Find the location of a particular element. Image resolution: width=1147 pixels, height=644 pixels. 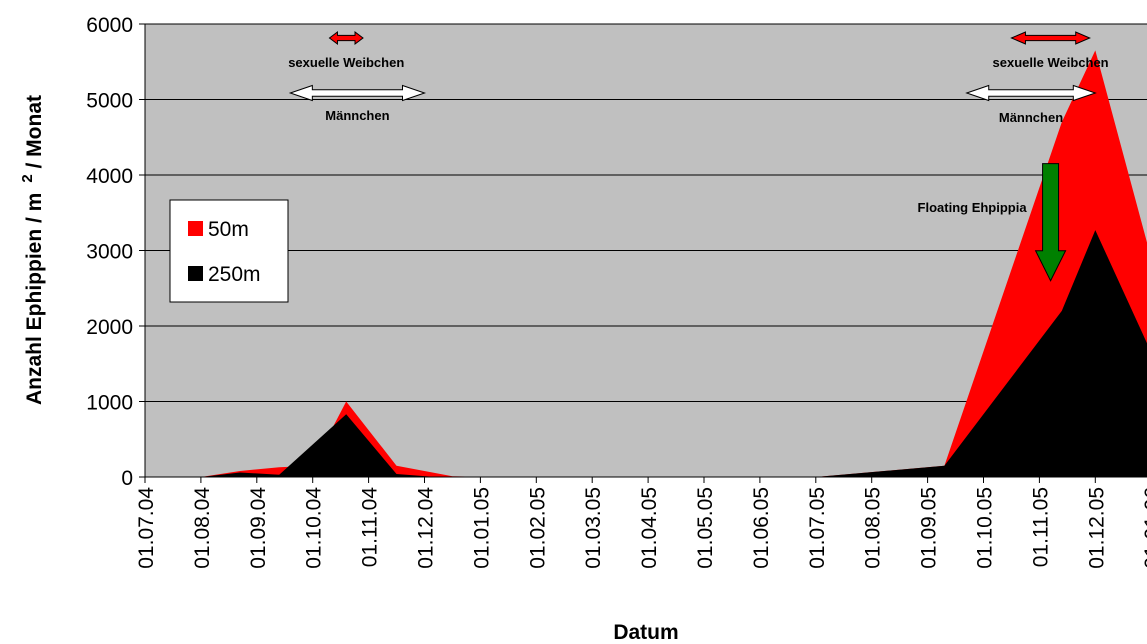

x-tick-label: 01.10.04 is located at coordinates (314, 528).